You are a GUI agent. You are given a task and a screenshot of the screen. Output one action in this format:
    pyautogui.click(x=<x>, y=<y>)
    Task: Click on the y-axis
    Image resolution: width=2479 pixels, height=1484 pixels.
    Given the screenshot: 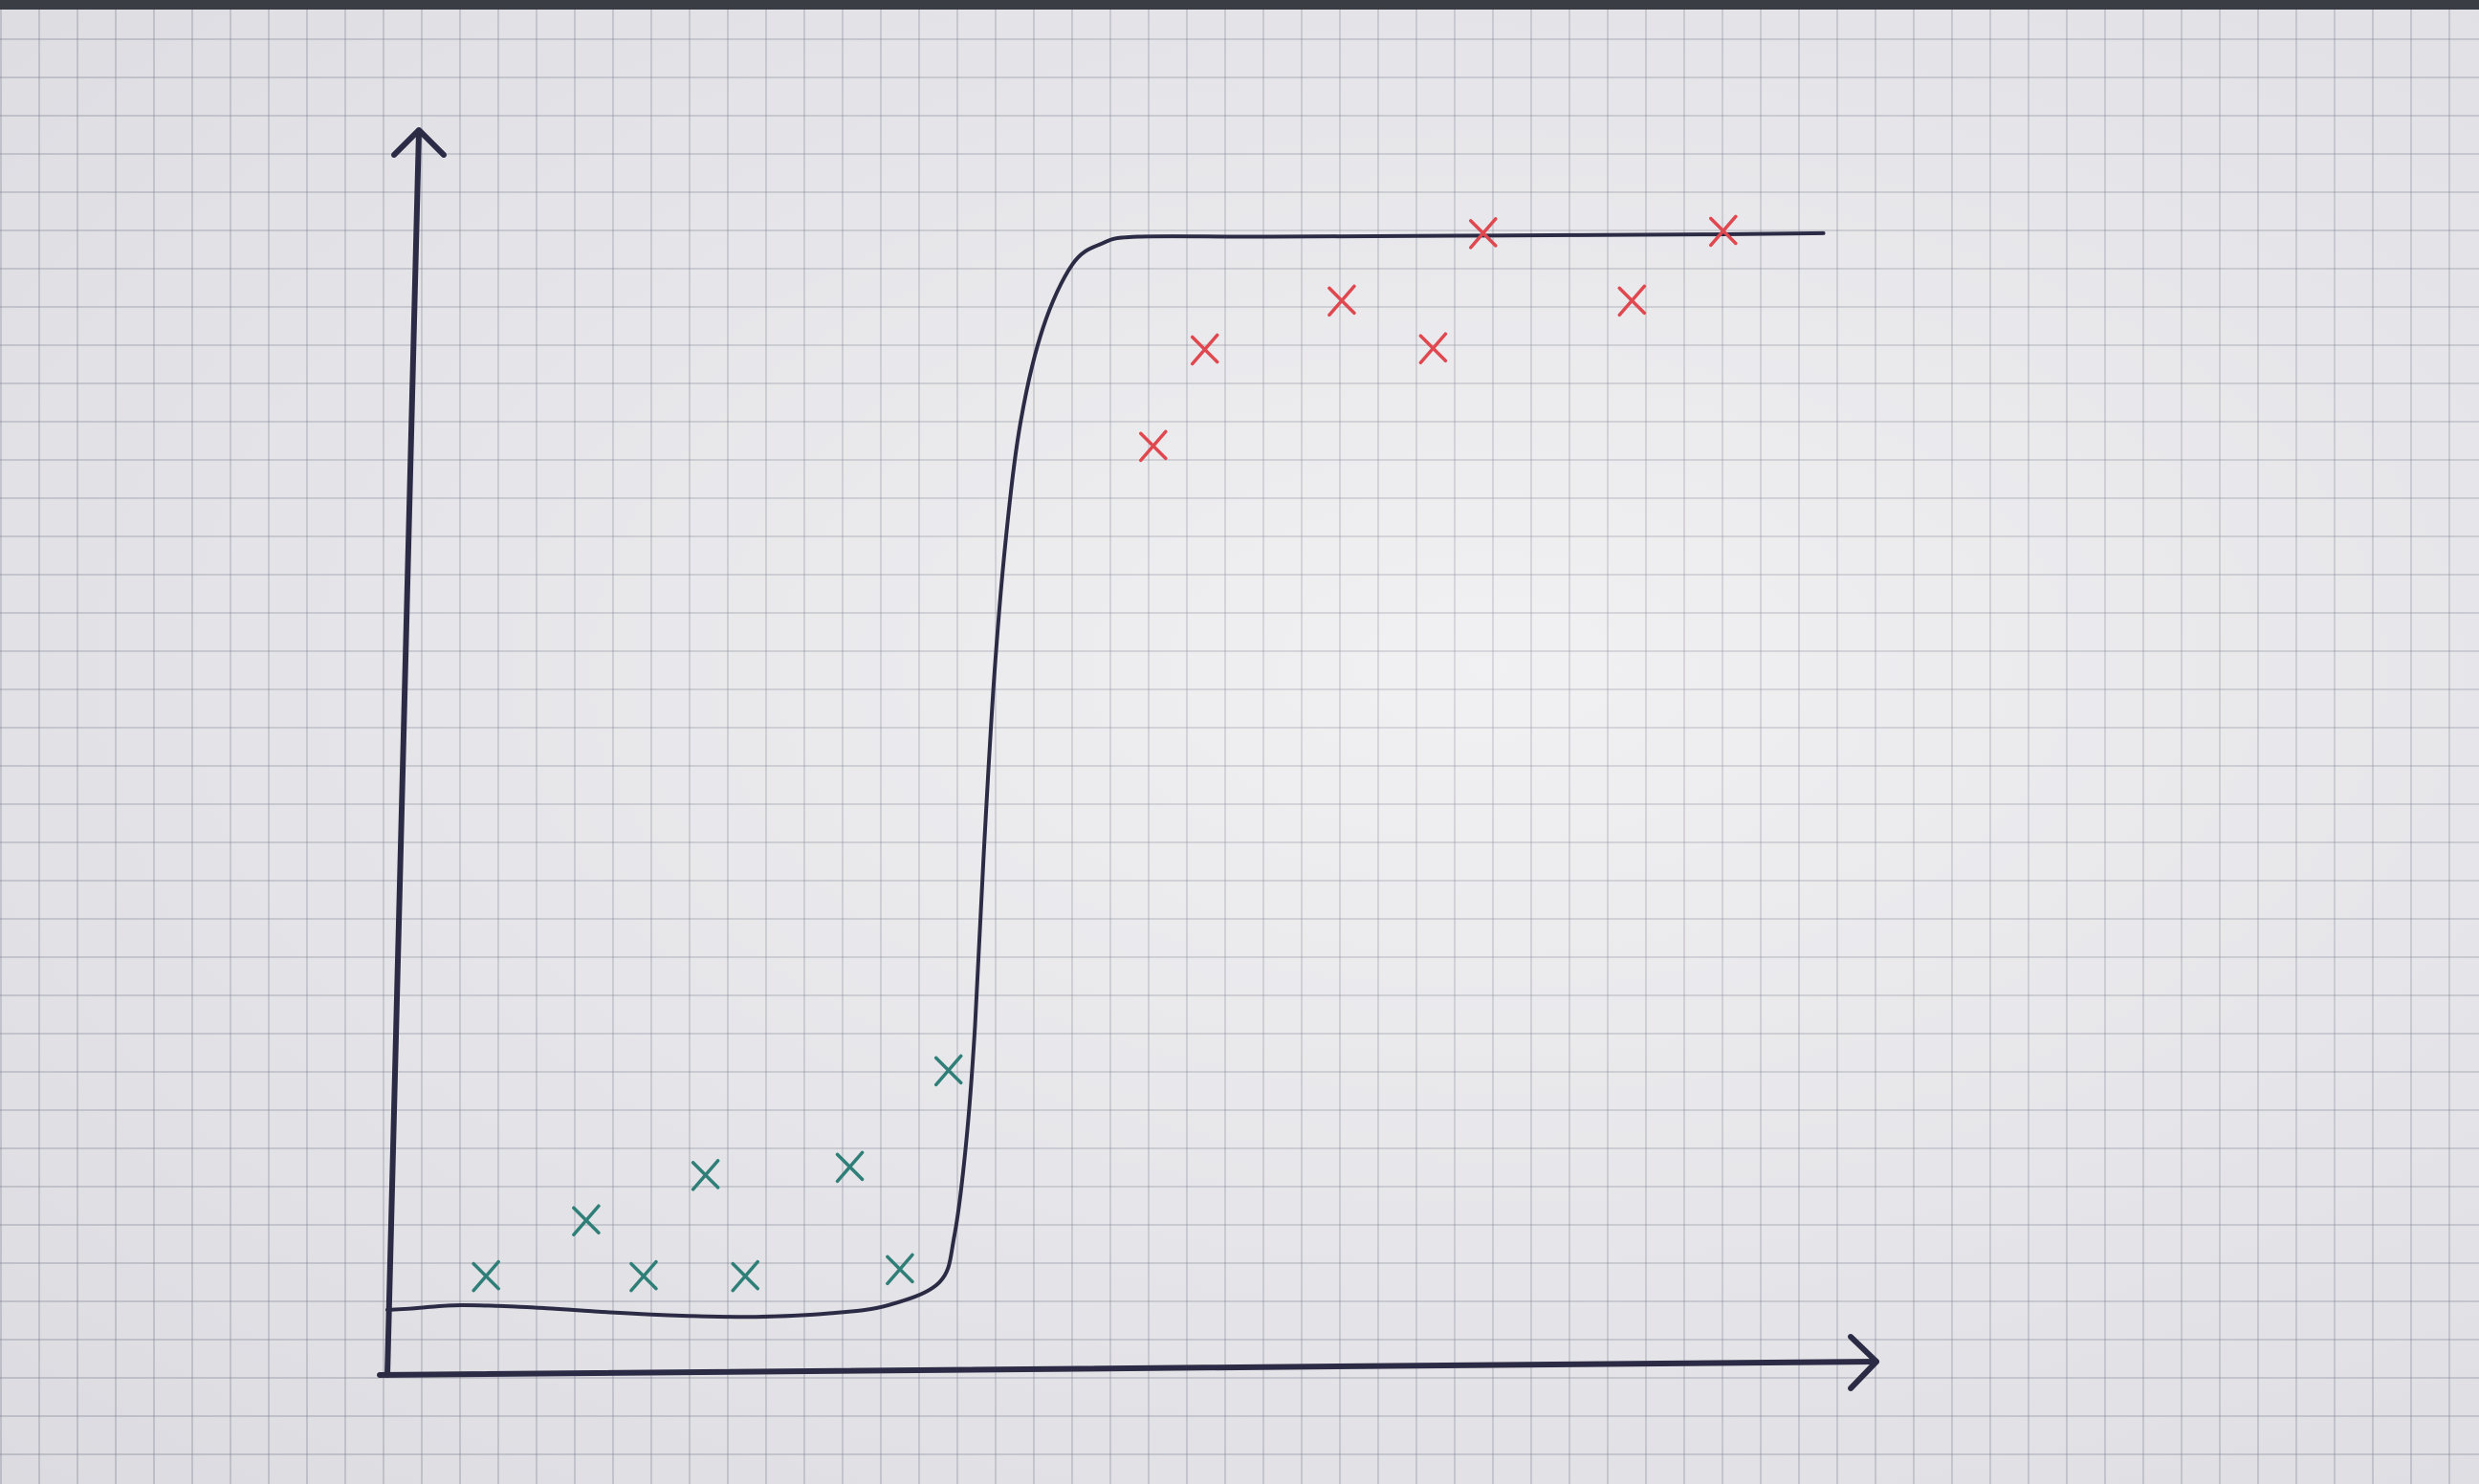 What is the action you would take?
    pyautogui.click(x=403, y=753)
    